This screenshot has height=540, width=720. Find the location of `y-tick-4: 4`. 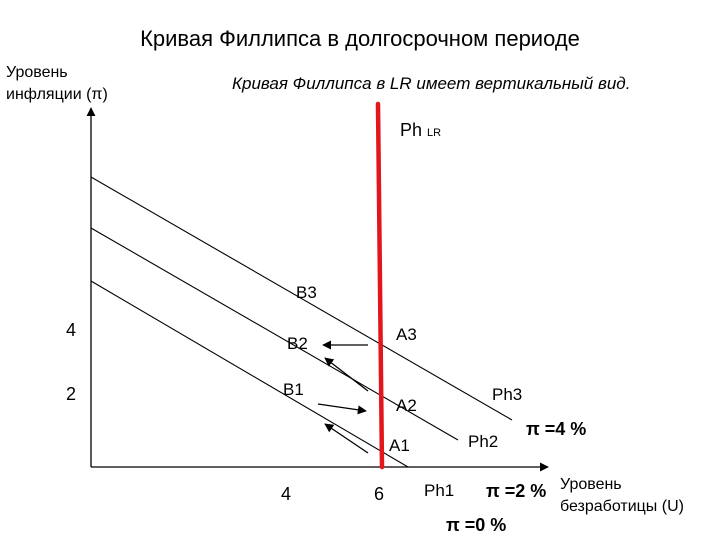

y-tick-4: 4 is located at coordinates (71, 330).